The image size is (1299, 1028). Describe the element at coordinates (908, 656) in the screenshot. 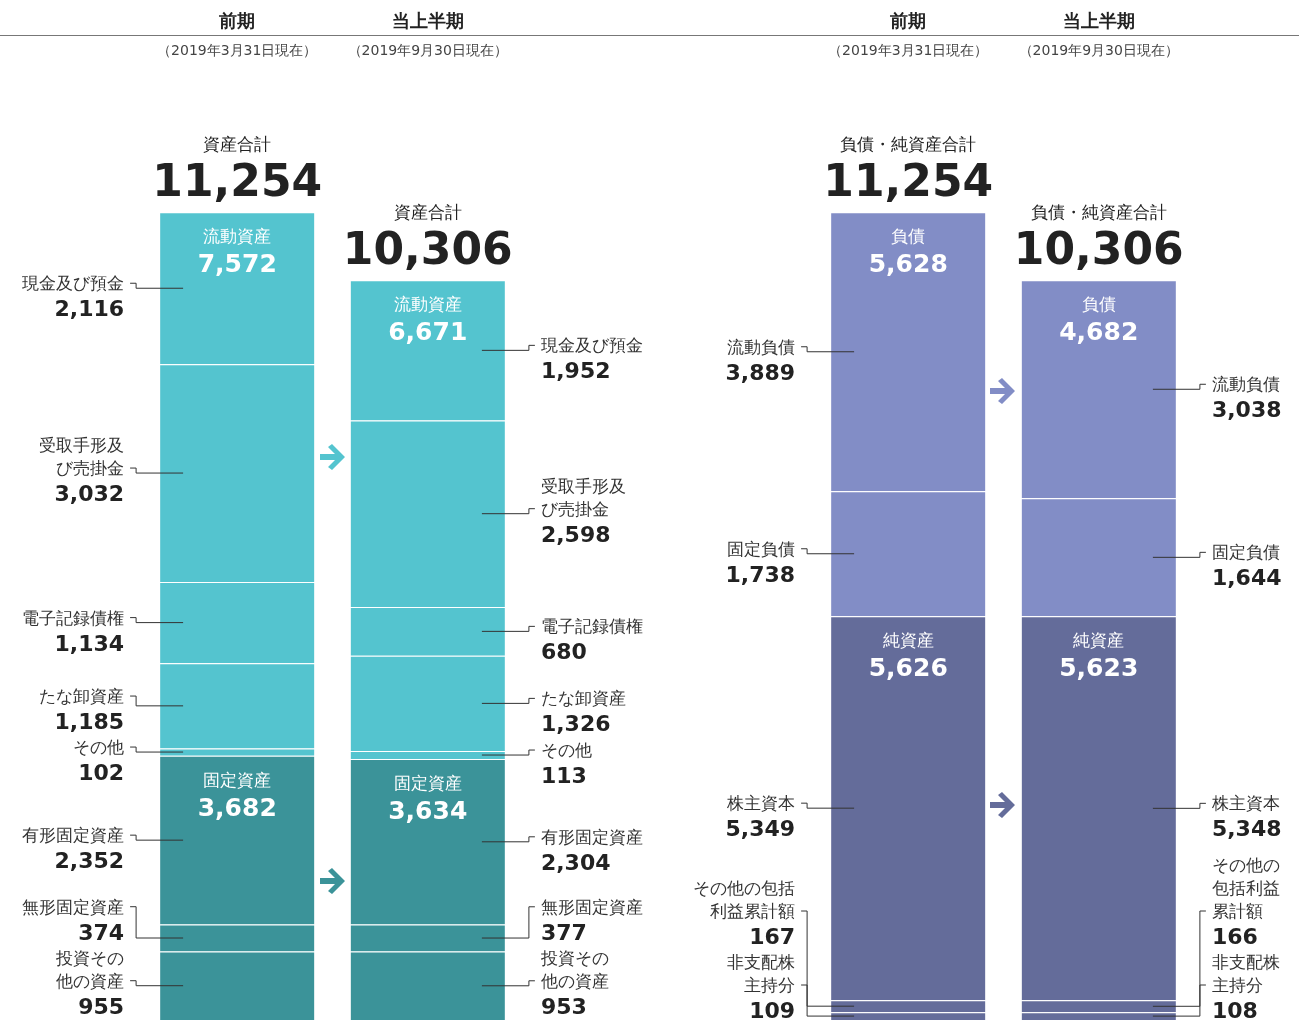

I see `annotation: 純資産 5,626` at that location.